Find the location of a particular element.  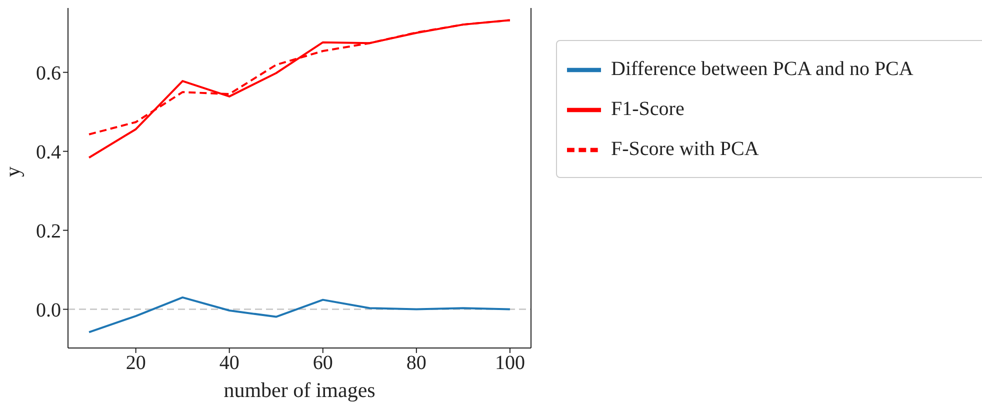

y-tick-label: 0.2 is located at coordinates (48, 231).